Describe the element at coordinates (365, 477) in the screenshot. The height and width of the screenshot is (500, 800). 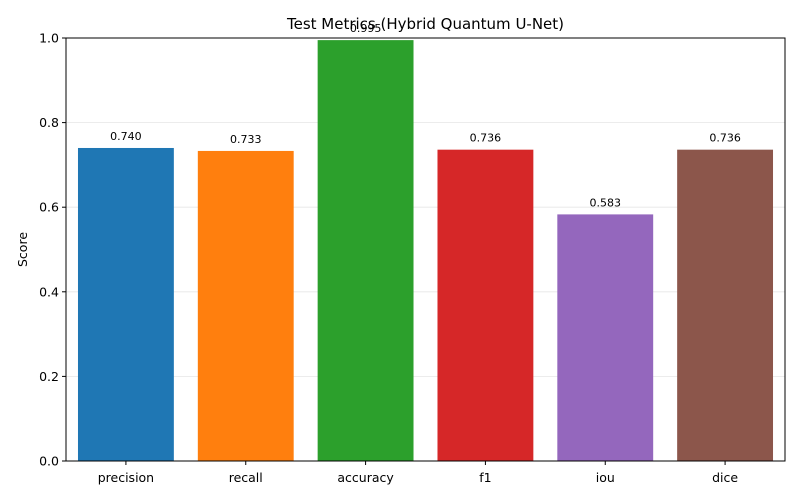
I see `x-tick-label-accuracy: accuracy` at that location.